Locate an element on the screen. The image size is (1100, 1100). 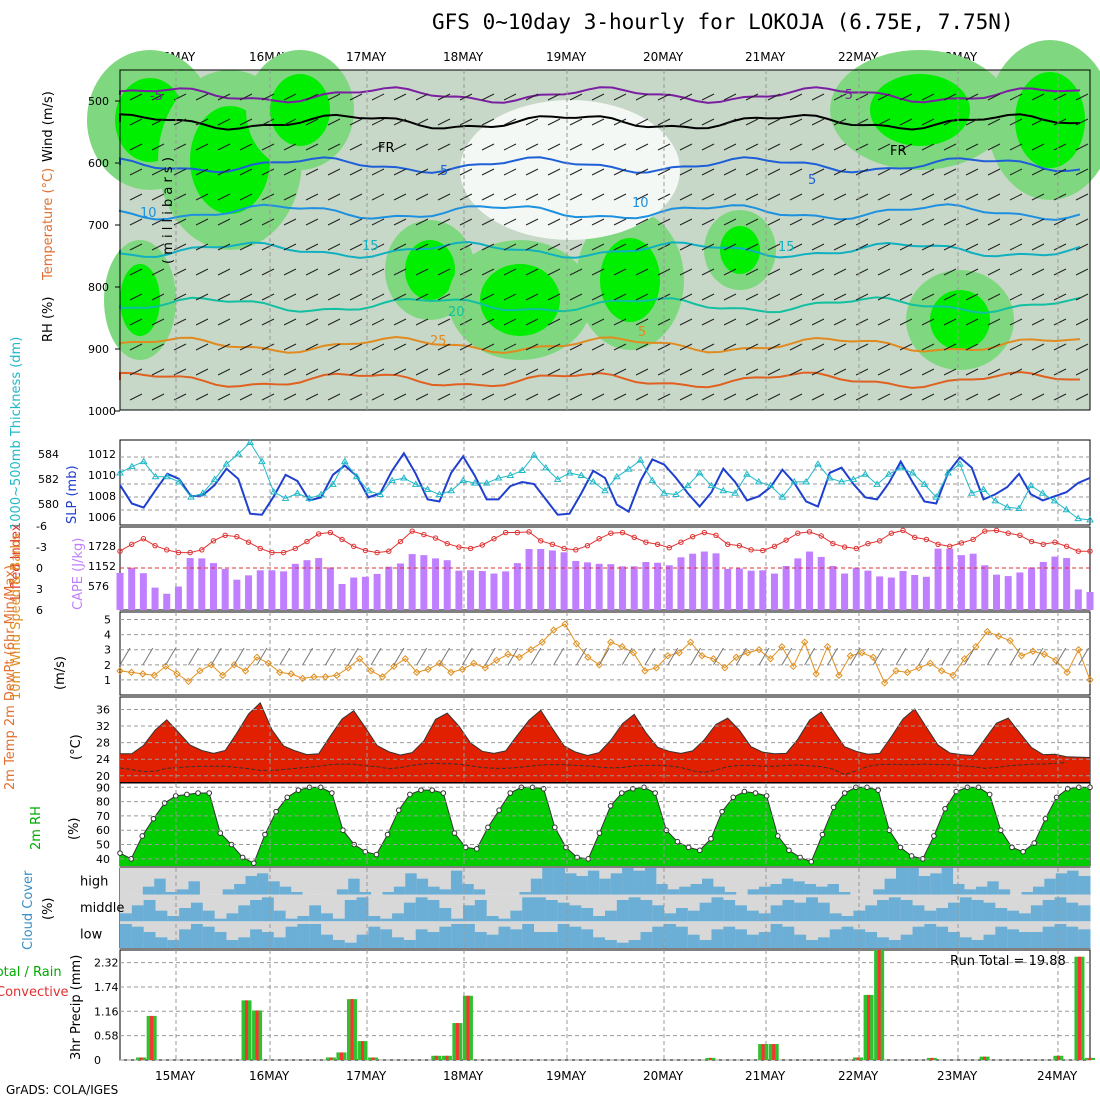
slp-frame is located at coordinates (605, 482).